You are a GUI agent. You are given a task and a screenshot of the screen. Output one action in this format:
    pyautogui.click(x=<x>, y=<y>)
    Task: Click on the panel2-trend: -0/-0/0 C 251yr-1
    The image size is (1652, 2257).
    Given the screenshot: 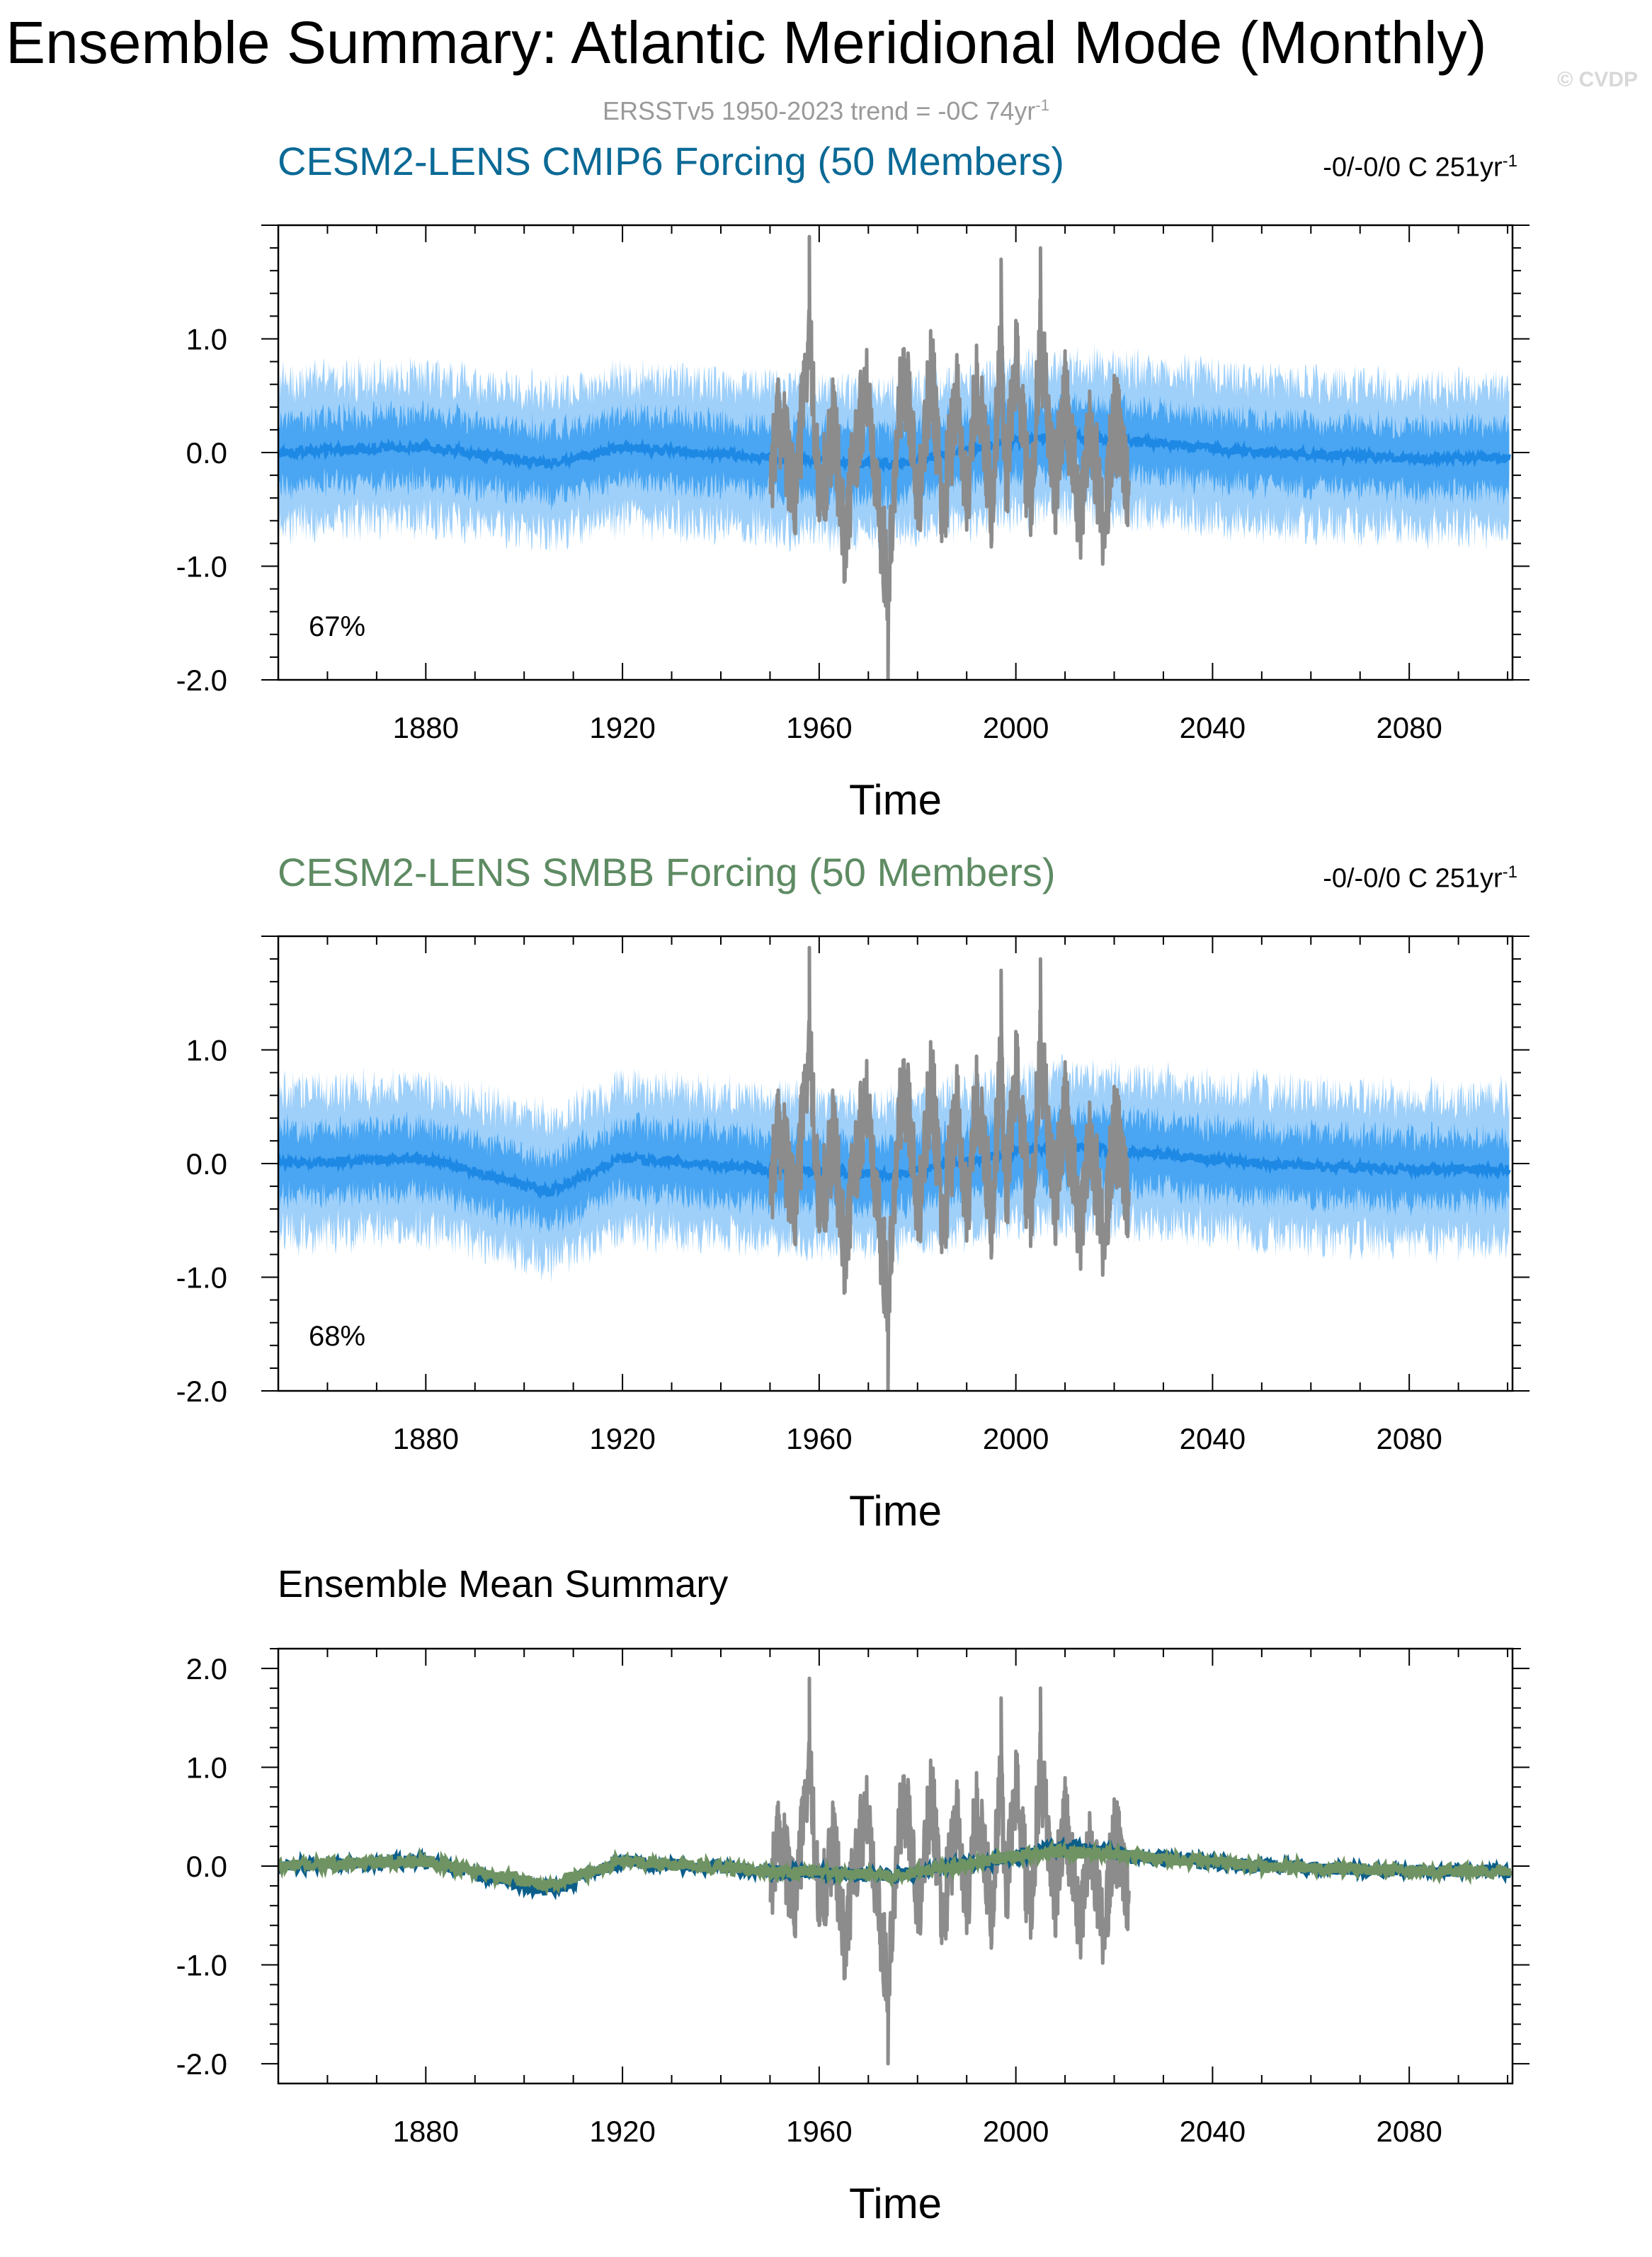 What is the action you would take?
    pyautogui.click(x=1420, y=878)
    